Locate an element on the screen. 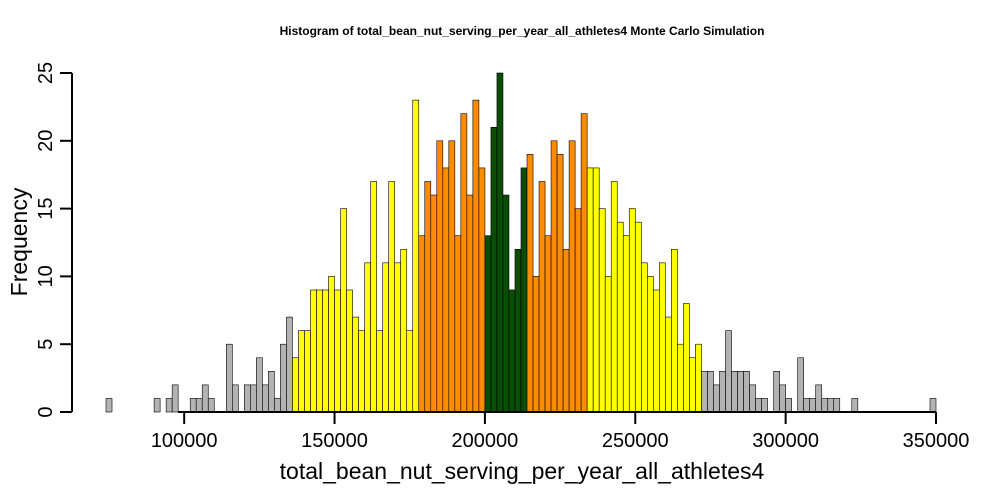 This screenshot has width=1000, height=500. x-tick-label: 250000 is located at coordinates (635, 441).